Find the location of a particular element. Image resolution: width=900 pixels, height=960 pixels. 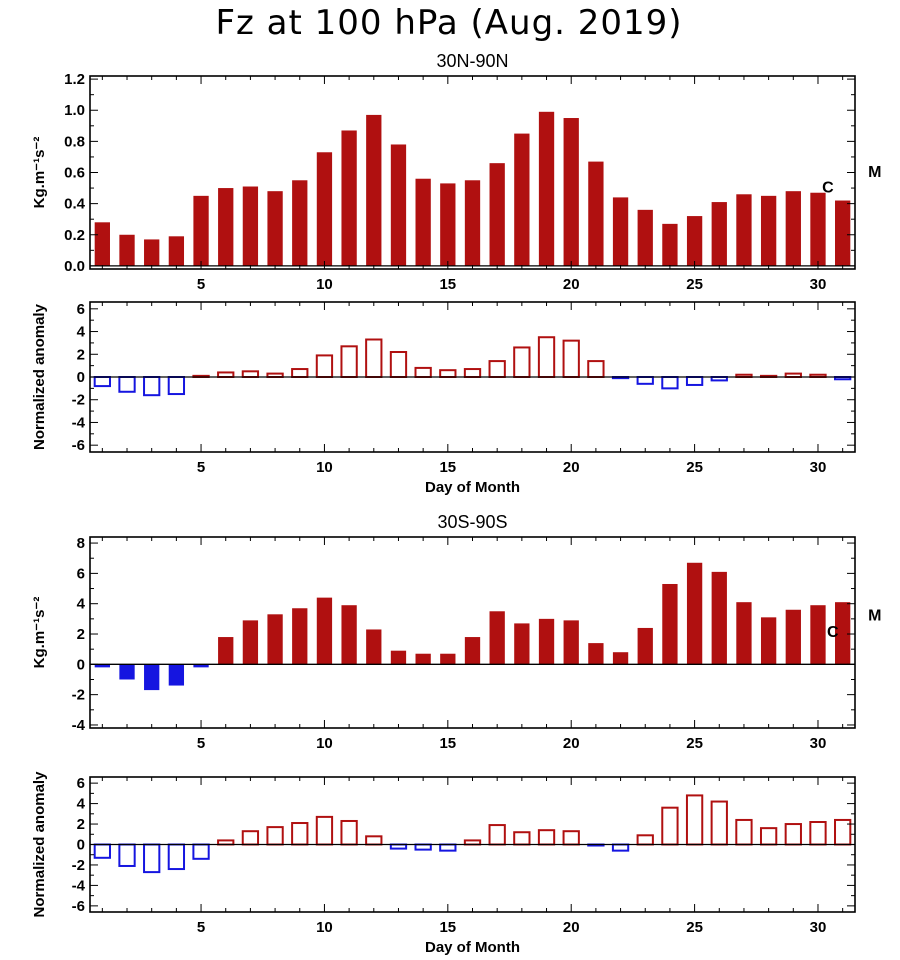

marker-c: C is located at coordinates (828, 188).